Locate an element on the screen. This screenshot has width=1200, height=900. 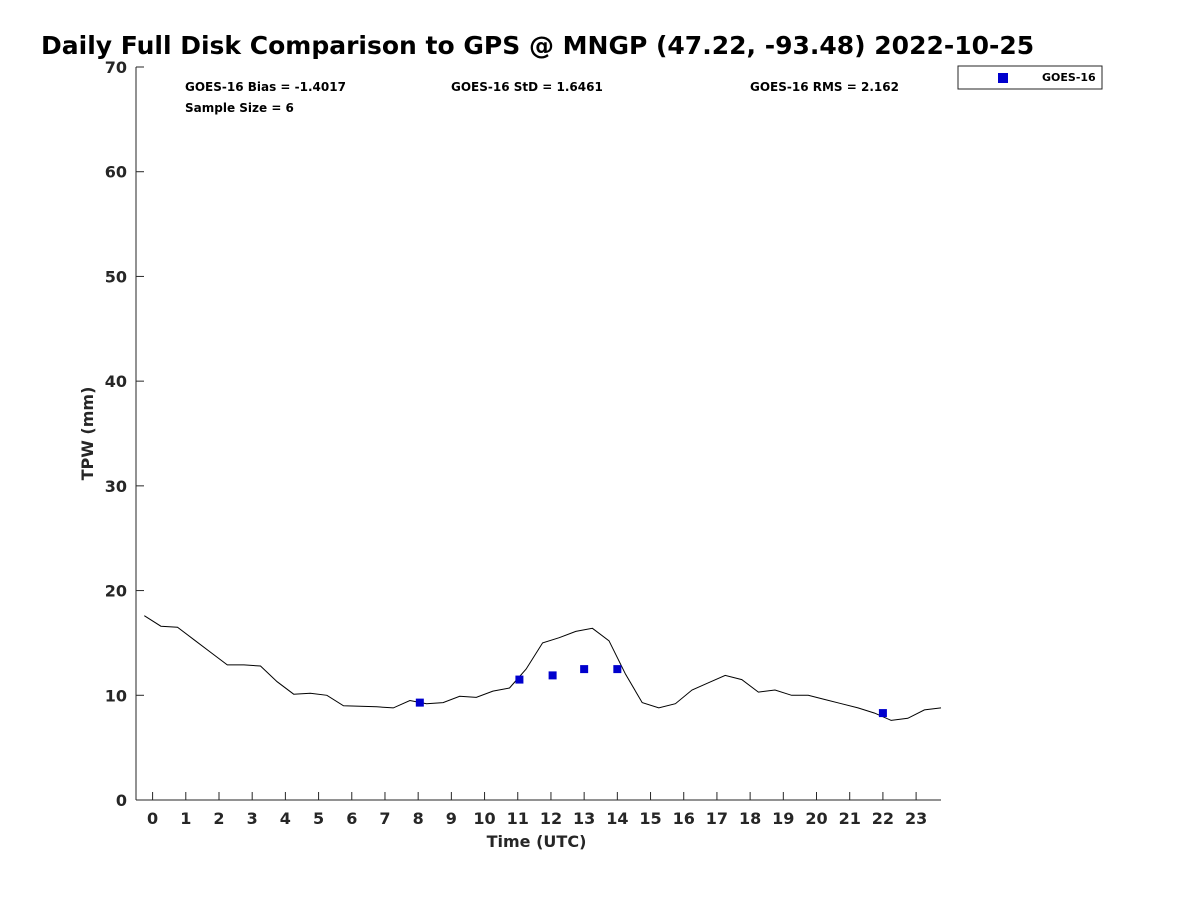
stat-bias: GOES-16 Bias = -1.4017 is located at coordinates (265, 87).